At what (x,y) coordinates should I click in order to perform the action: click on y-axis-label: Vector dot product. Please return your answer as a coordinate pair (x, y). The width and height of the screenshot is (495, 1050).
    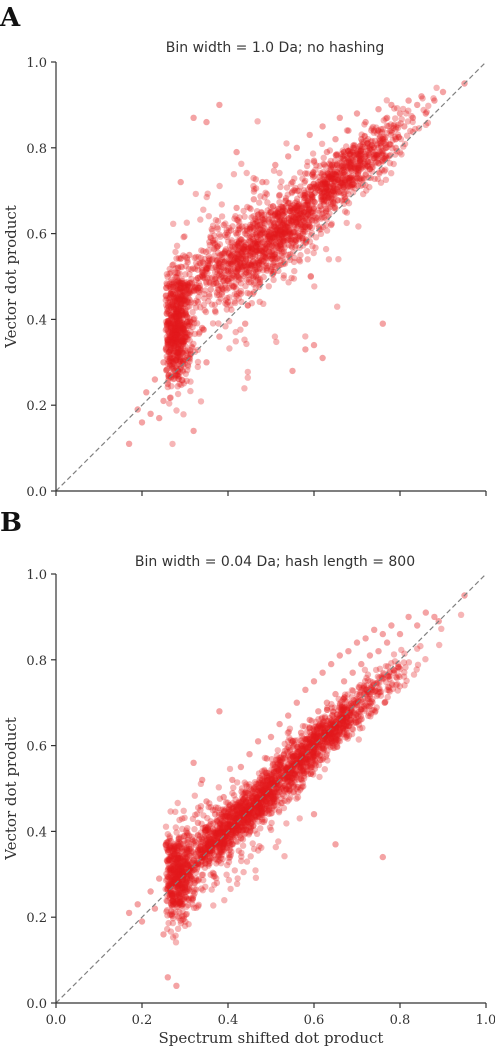
    Looking at the image, I should click on (11, 277).